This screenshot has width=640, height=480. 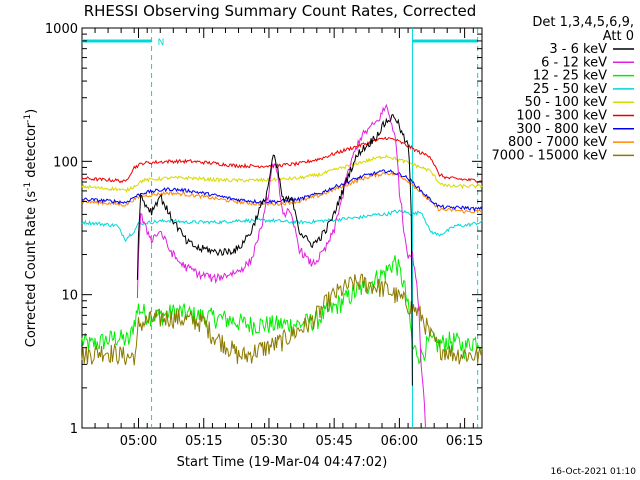 I want to click on legend-entry-label: 800 - 7000 keV, so click(x=557, y=142).